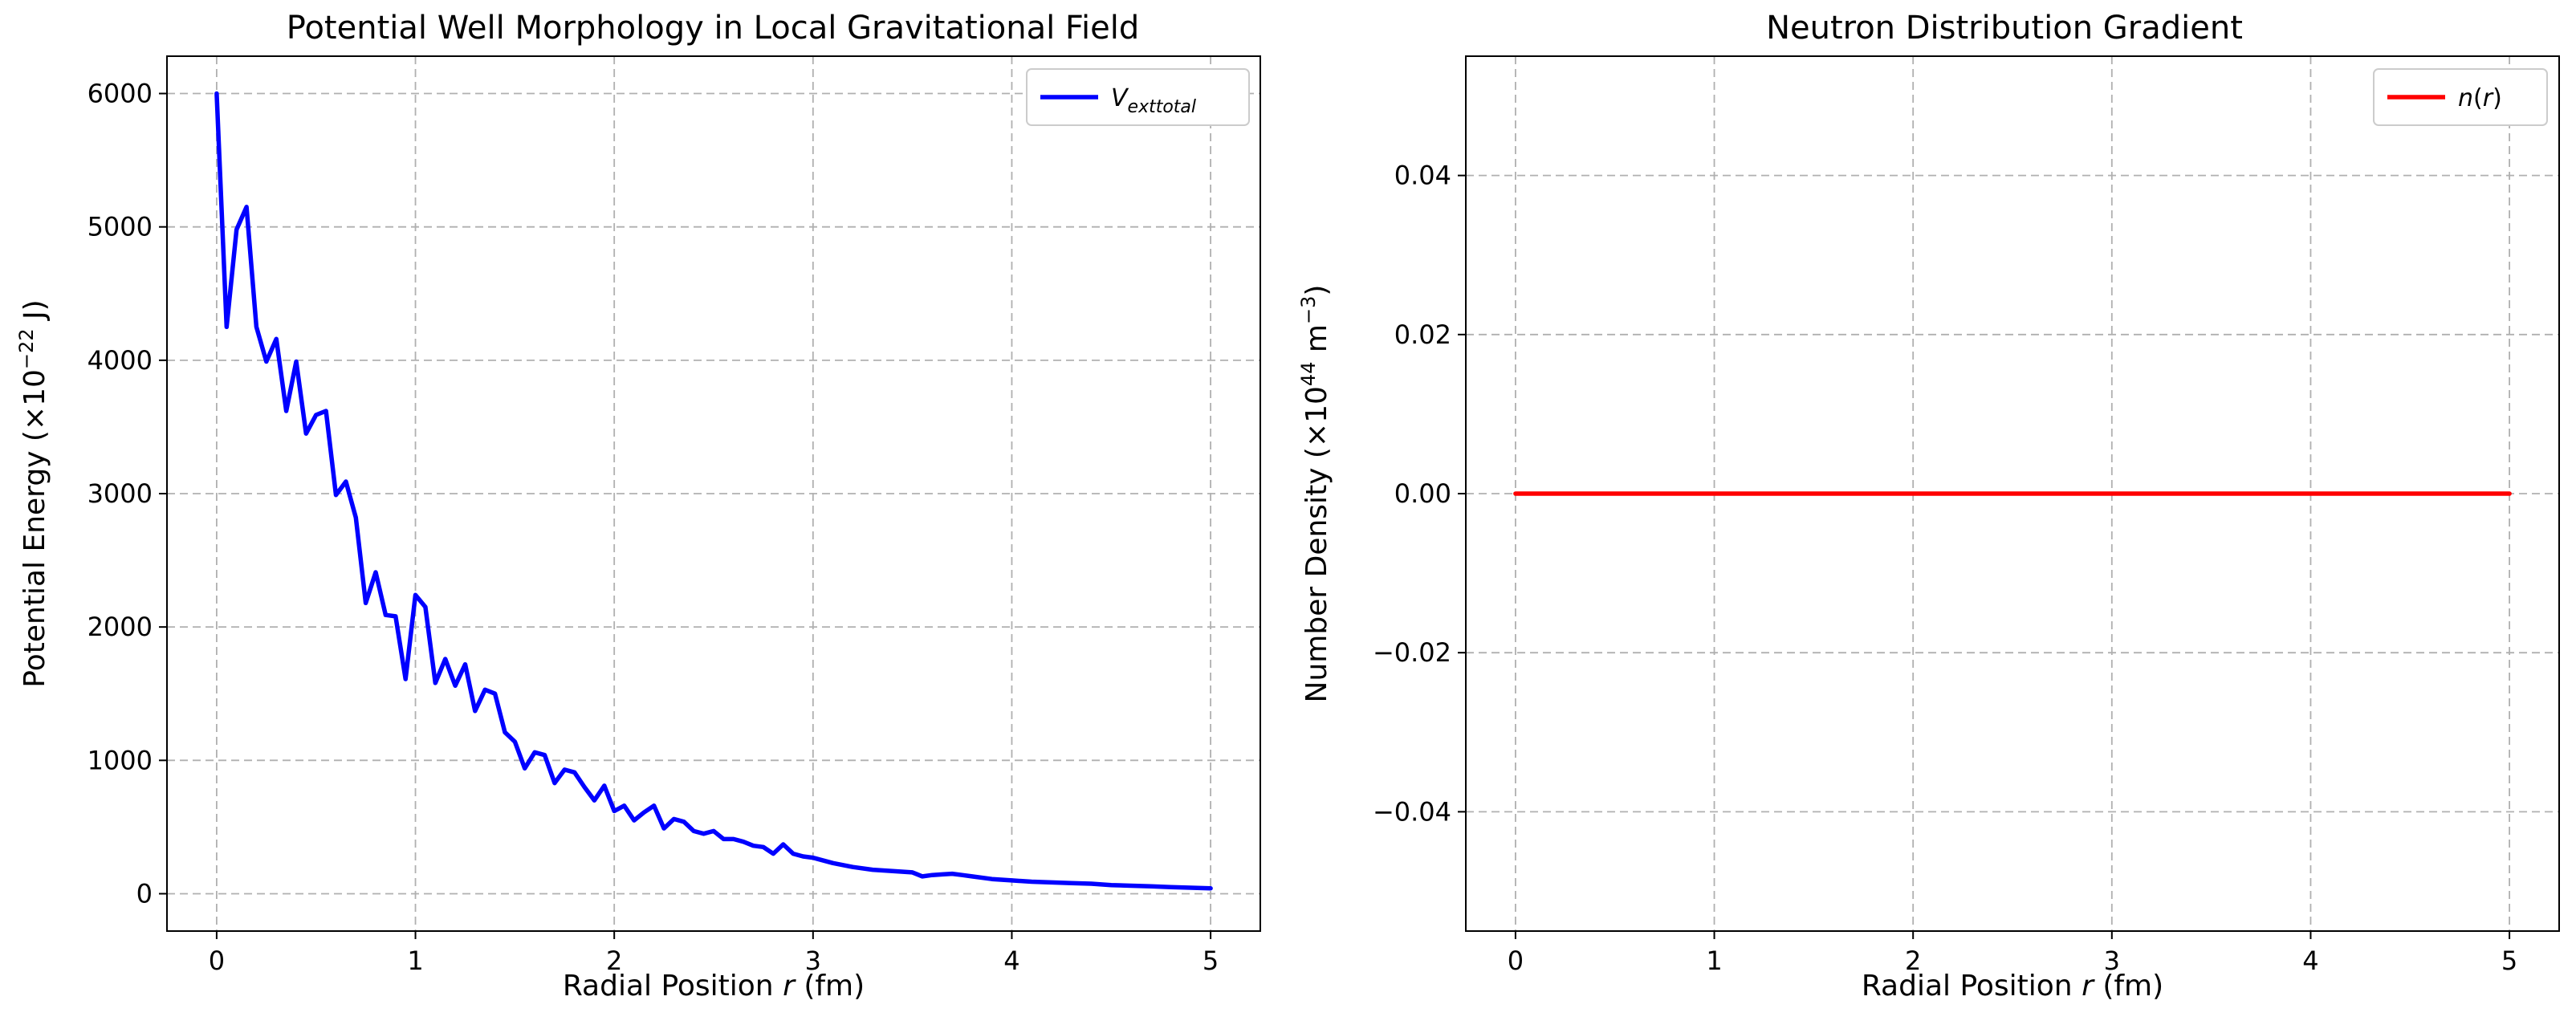 The height and width of the screenshot is (1033, 2576). What do you see at coordinates (1315, 494) in the screenshot?
I see `y-axis-label: Number Density (×1044 m−3)` at bounding box center [1315, 494].